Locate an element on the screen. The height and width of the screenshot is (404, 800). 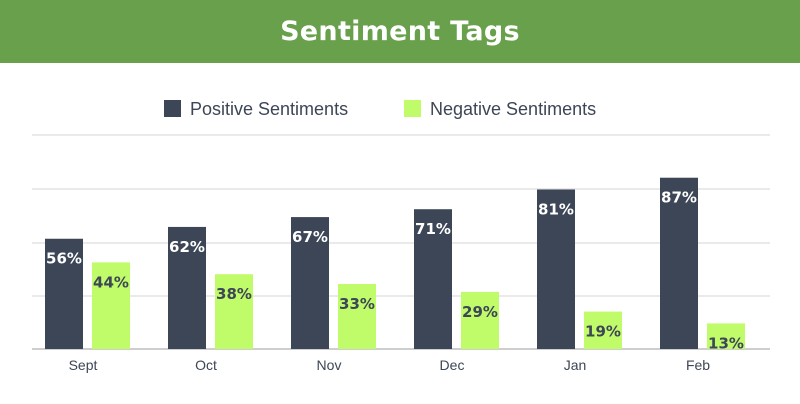
data-label: 67% is located at coordinates (310, 237).